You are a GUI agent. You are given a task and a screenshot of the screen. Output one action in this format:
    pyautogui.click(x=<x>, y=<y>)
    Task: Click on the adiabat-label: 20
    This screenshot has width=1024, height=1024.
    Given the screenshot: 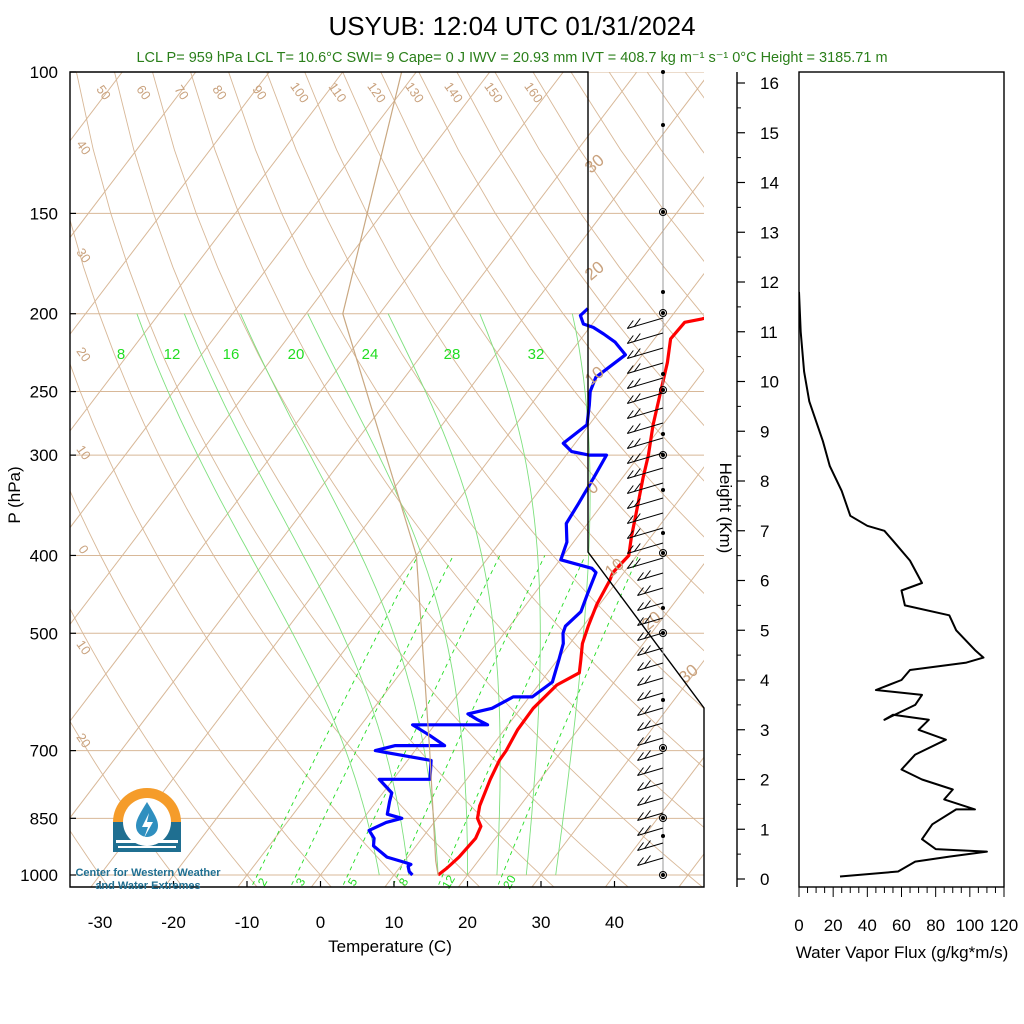 What is the action you would take?
    pyautogui.click(x=83, y=354)
    